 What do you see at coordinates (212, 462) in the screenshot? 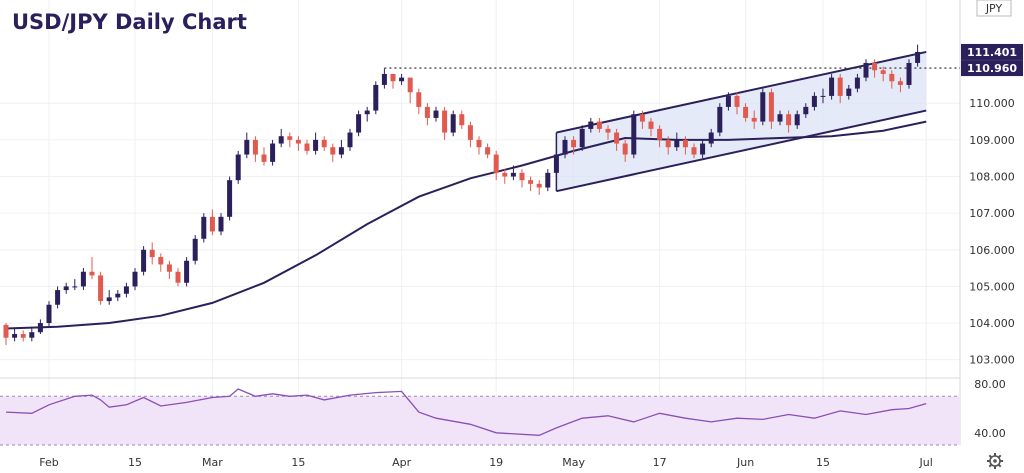
I see `date-tick-label: Mar` at bounding box center [212, 462].